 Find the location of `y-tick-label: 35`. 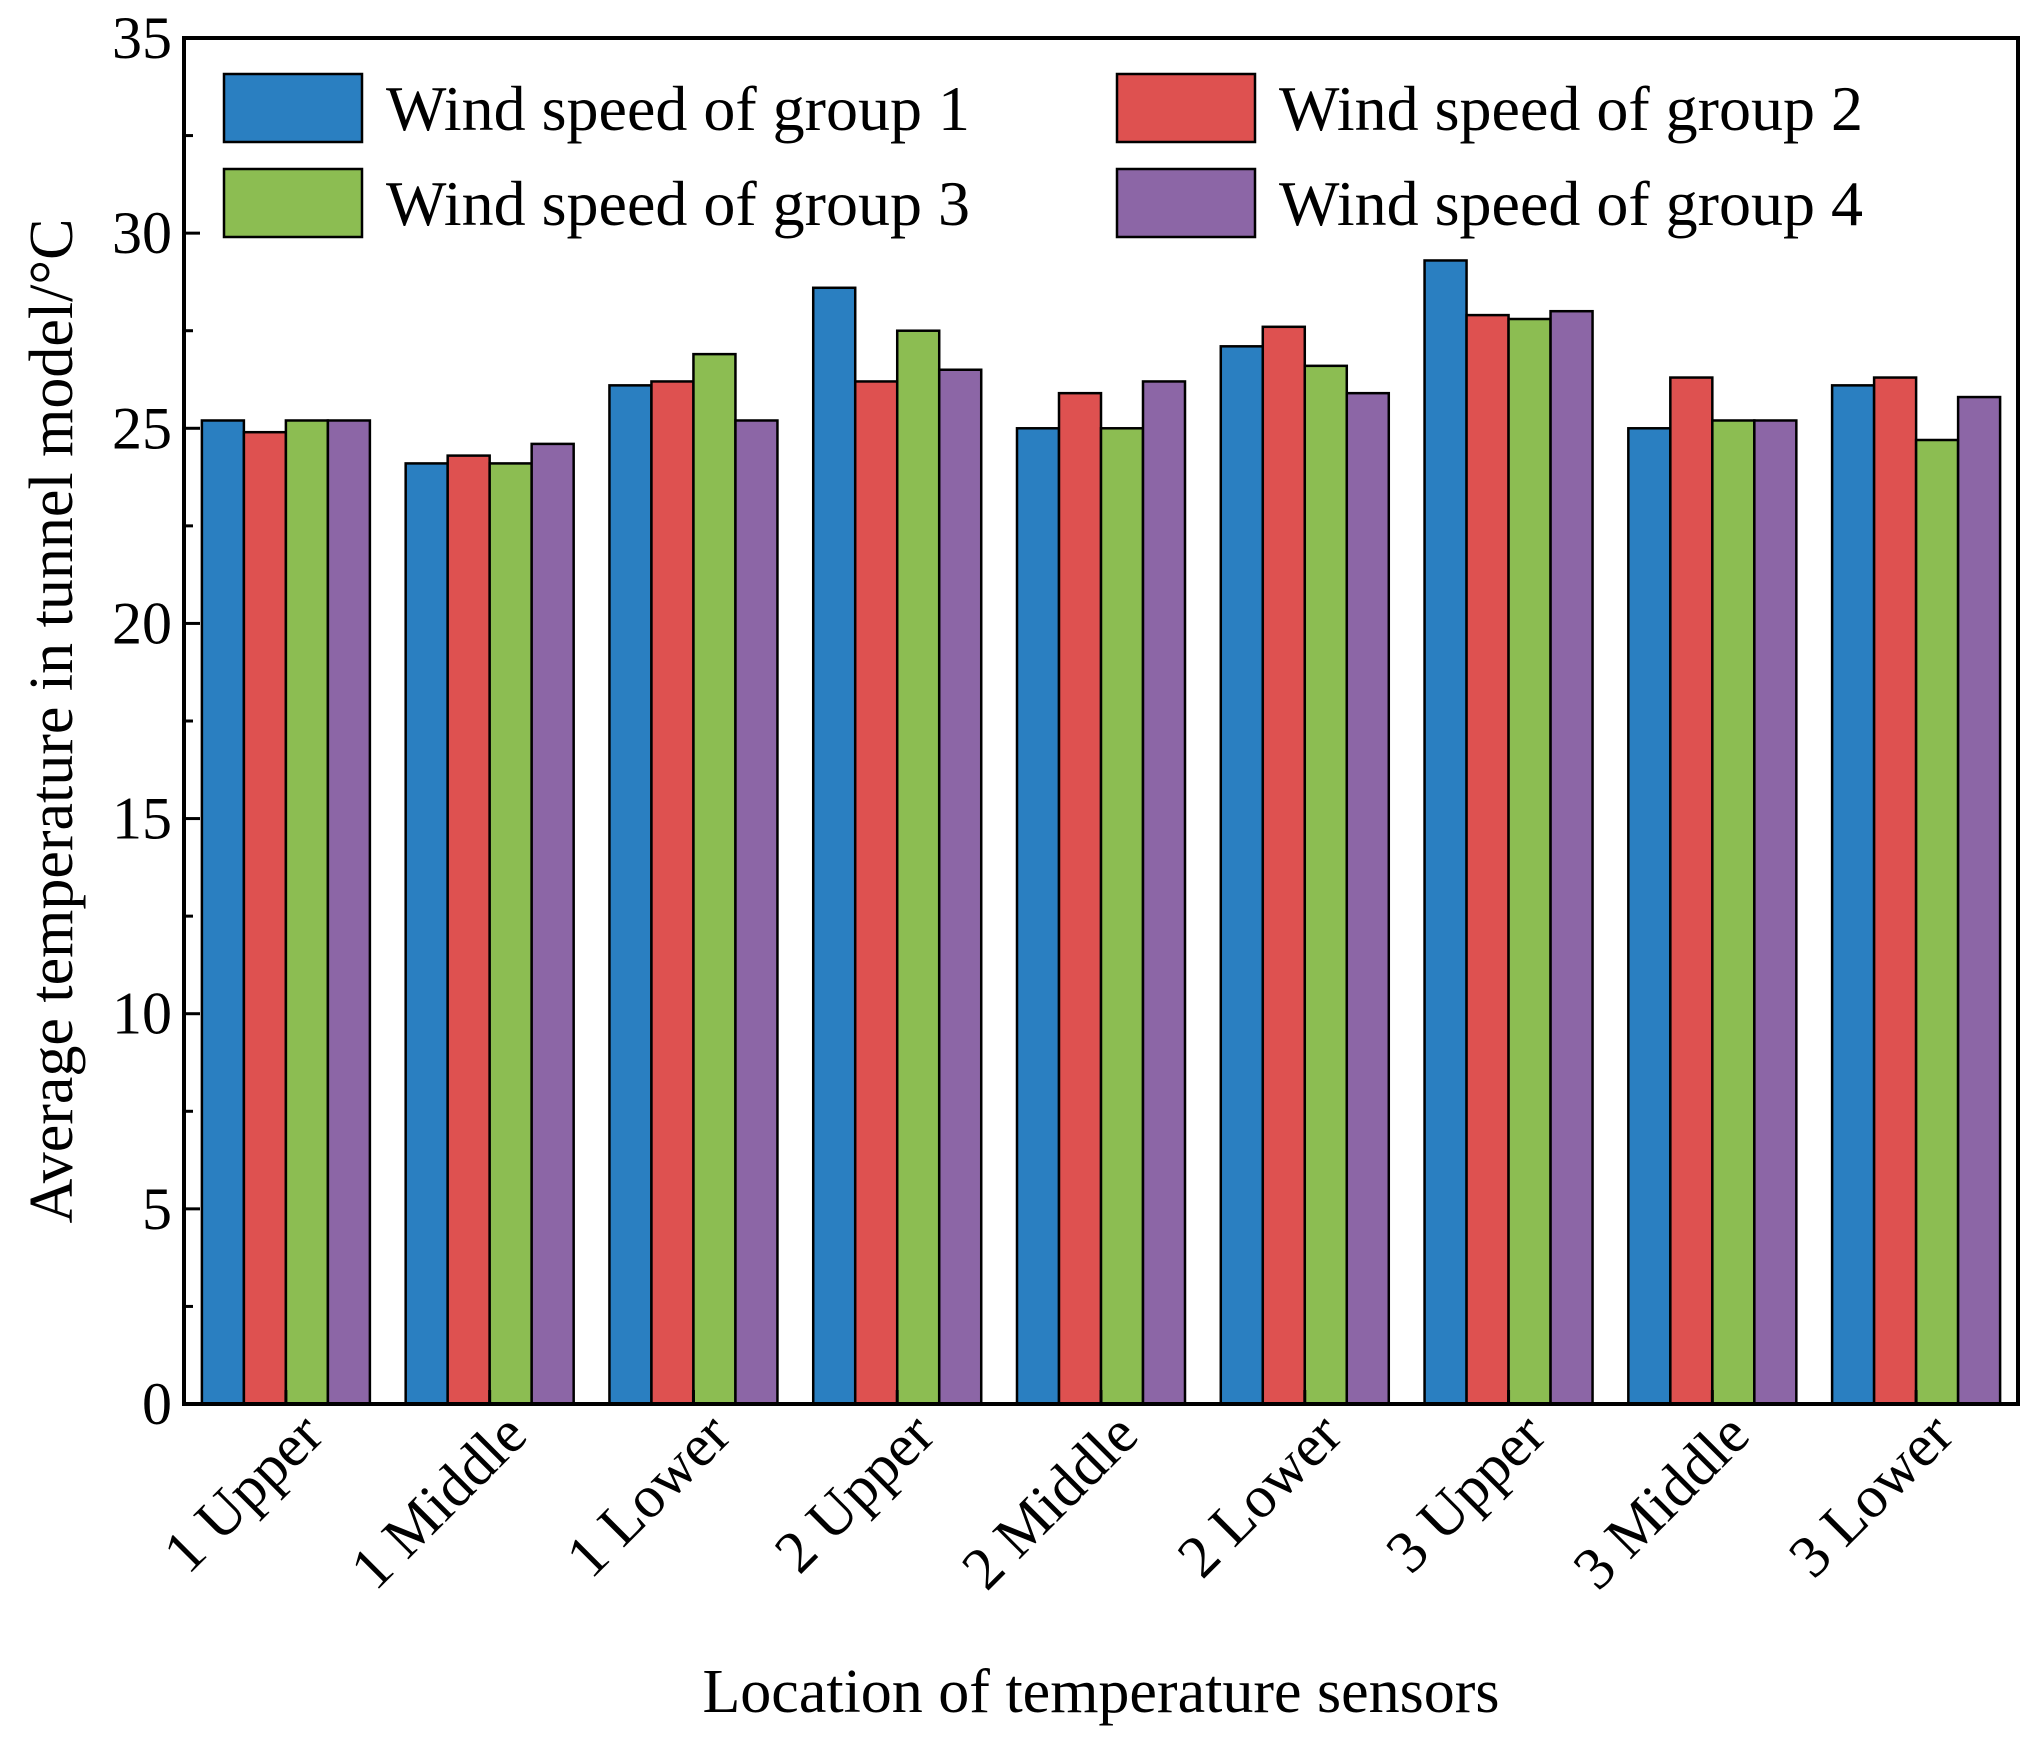

y-tick-label: 35 is located at coordinates (142, 38).